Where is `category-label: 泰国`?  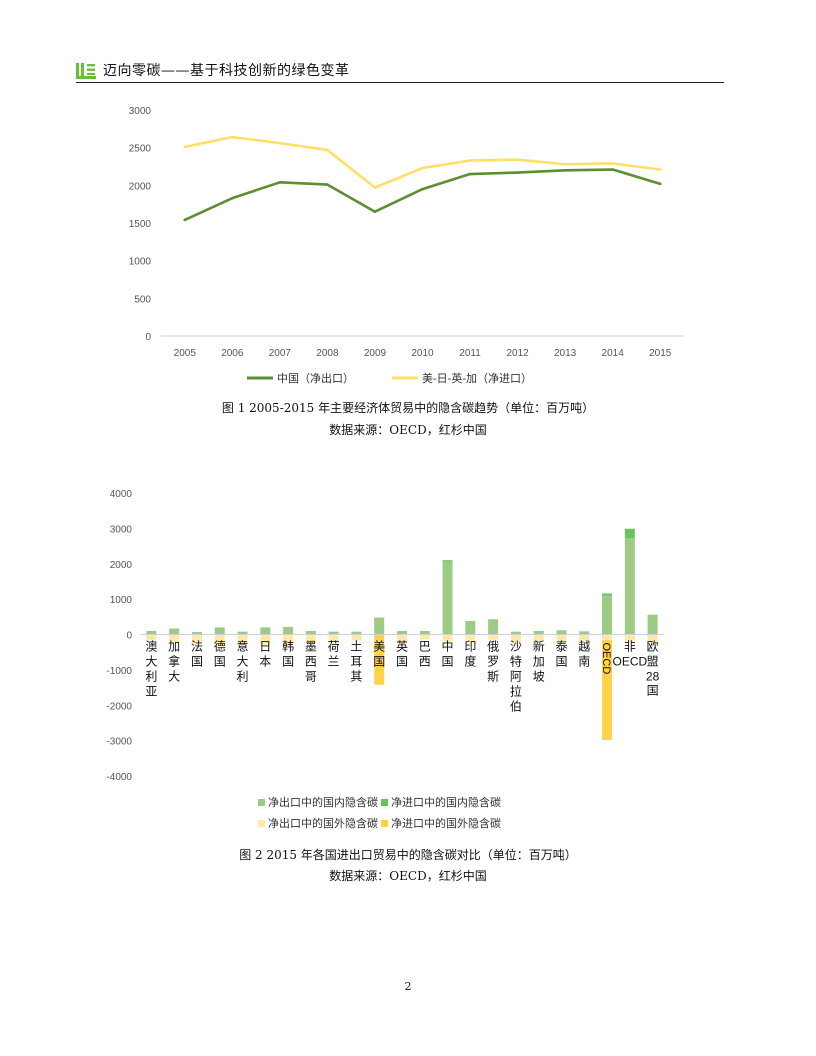
category-label: 泰国 is located at coordinates (561, 654).